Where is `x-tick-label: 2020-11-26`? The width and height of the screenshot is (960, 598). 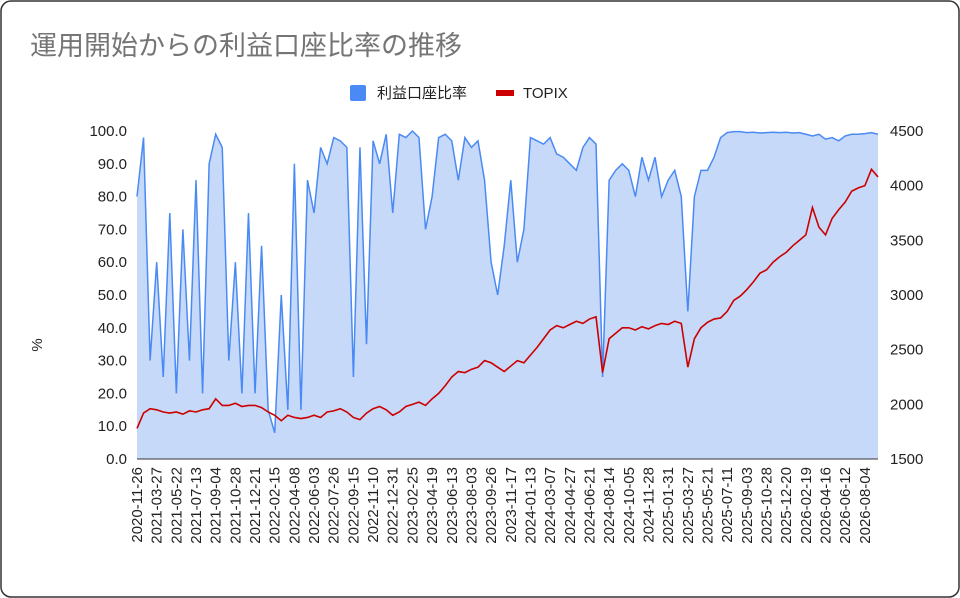
x-tick-label: 2020-11-26 is located at coordinates (137, 505).